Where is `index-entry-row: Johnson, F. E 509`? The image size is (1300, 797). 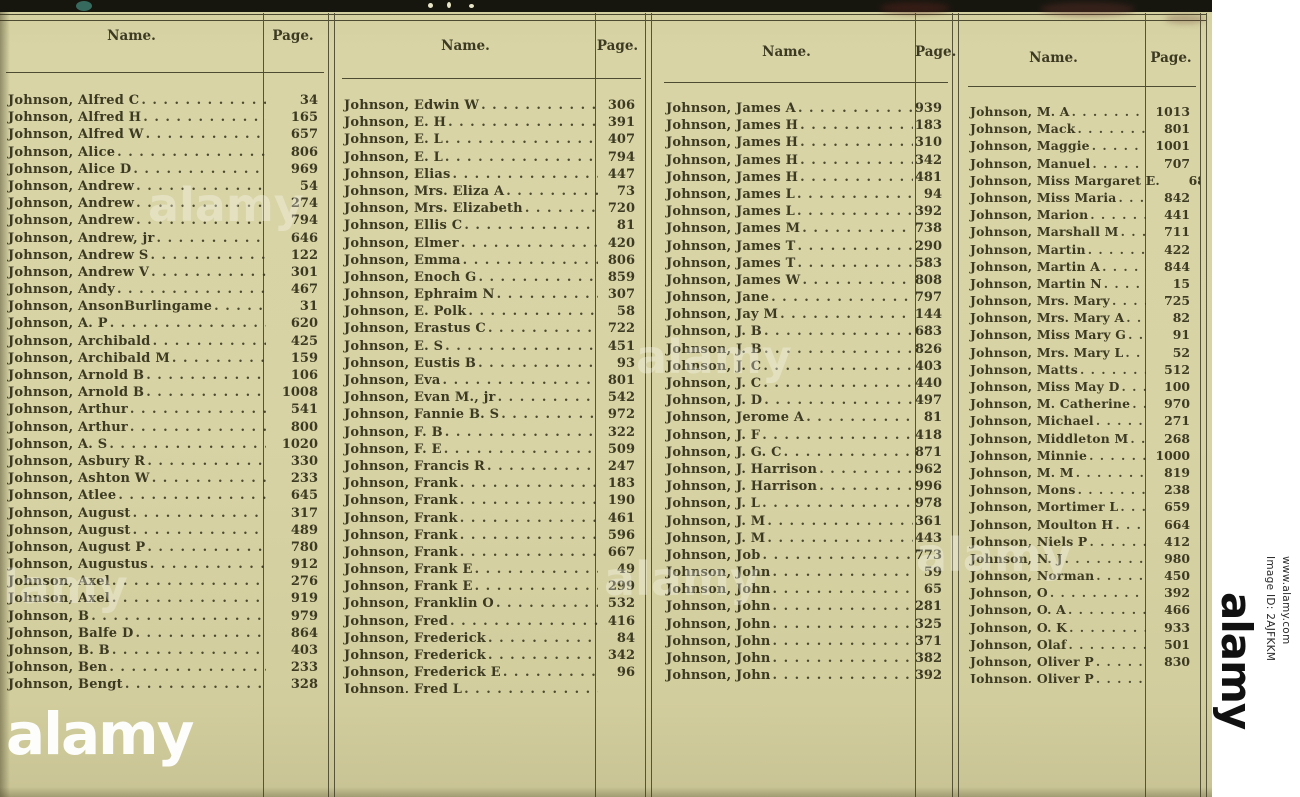
index-entry-row: Johnson, F. E 509 is located at coordinates (490, 449).